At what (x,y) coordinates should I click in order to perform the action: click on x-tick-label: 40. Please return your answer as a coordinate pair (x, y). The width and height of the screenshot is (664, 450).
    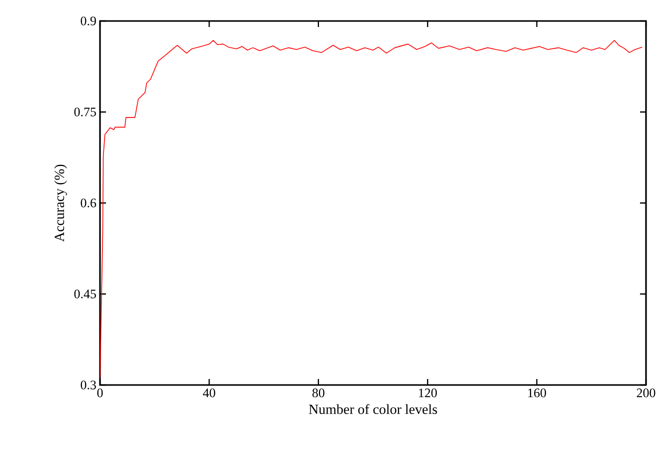
    Looking at the image, I should click on (209, 393).